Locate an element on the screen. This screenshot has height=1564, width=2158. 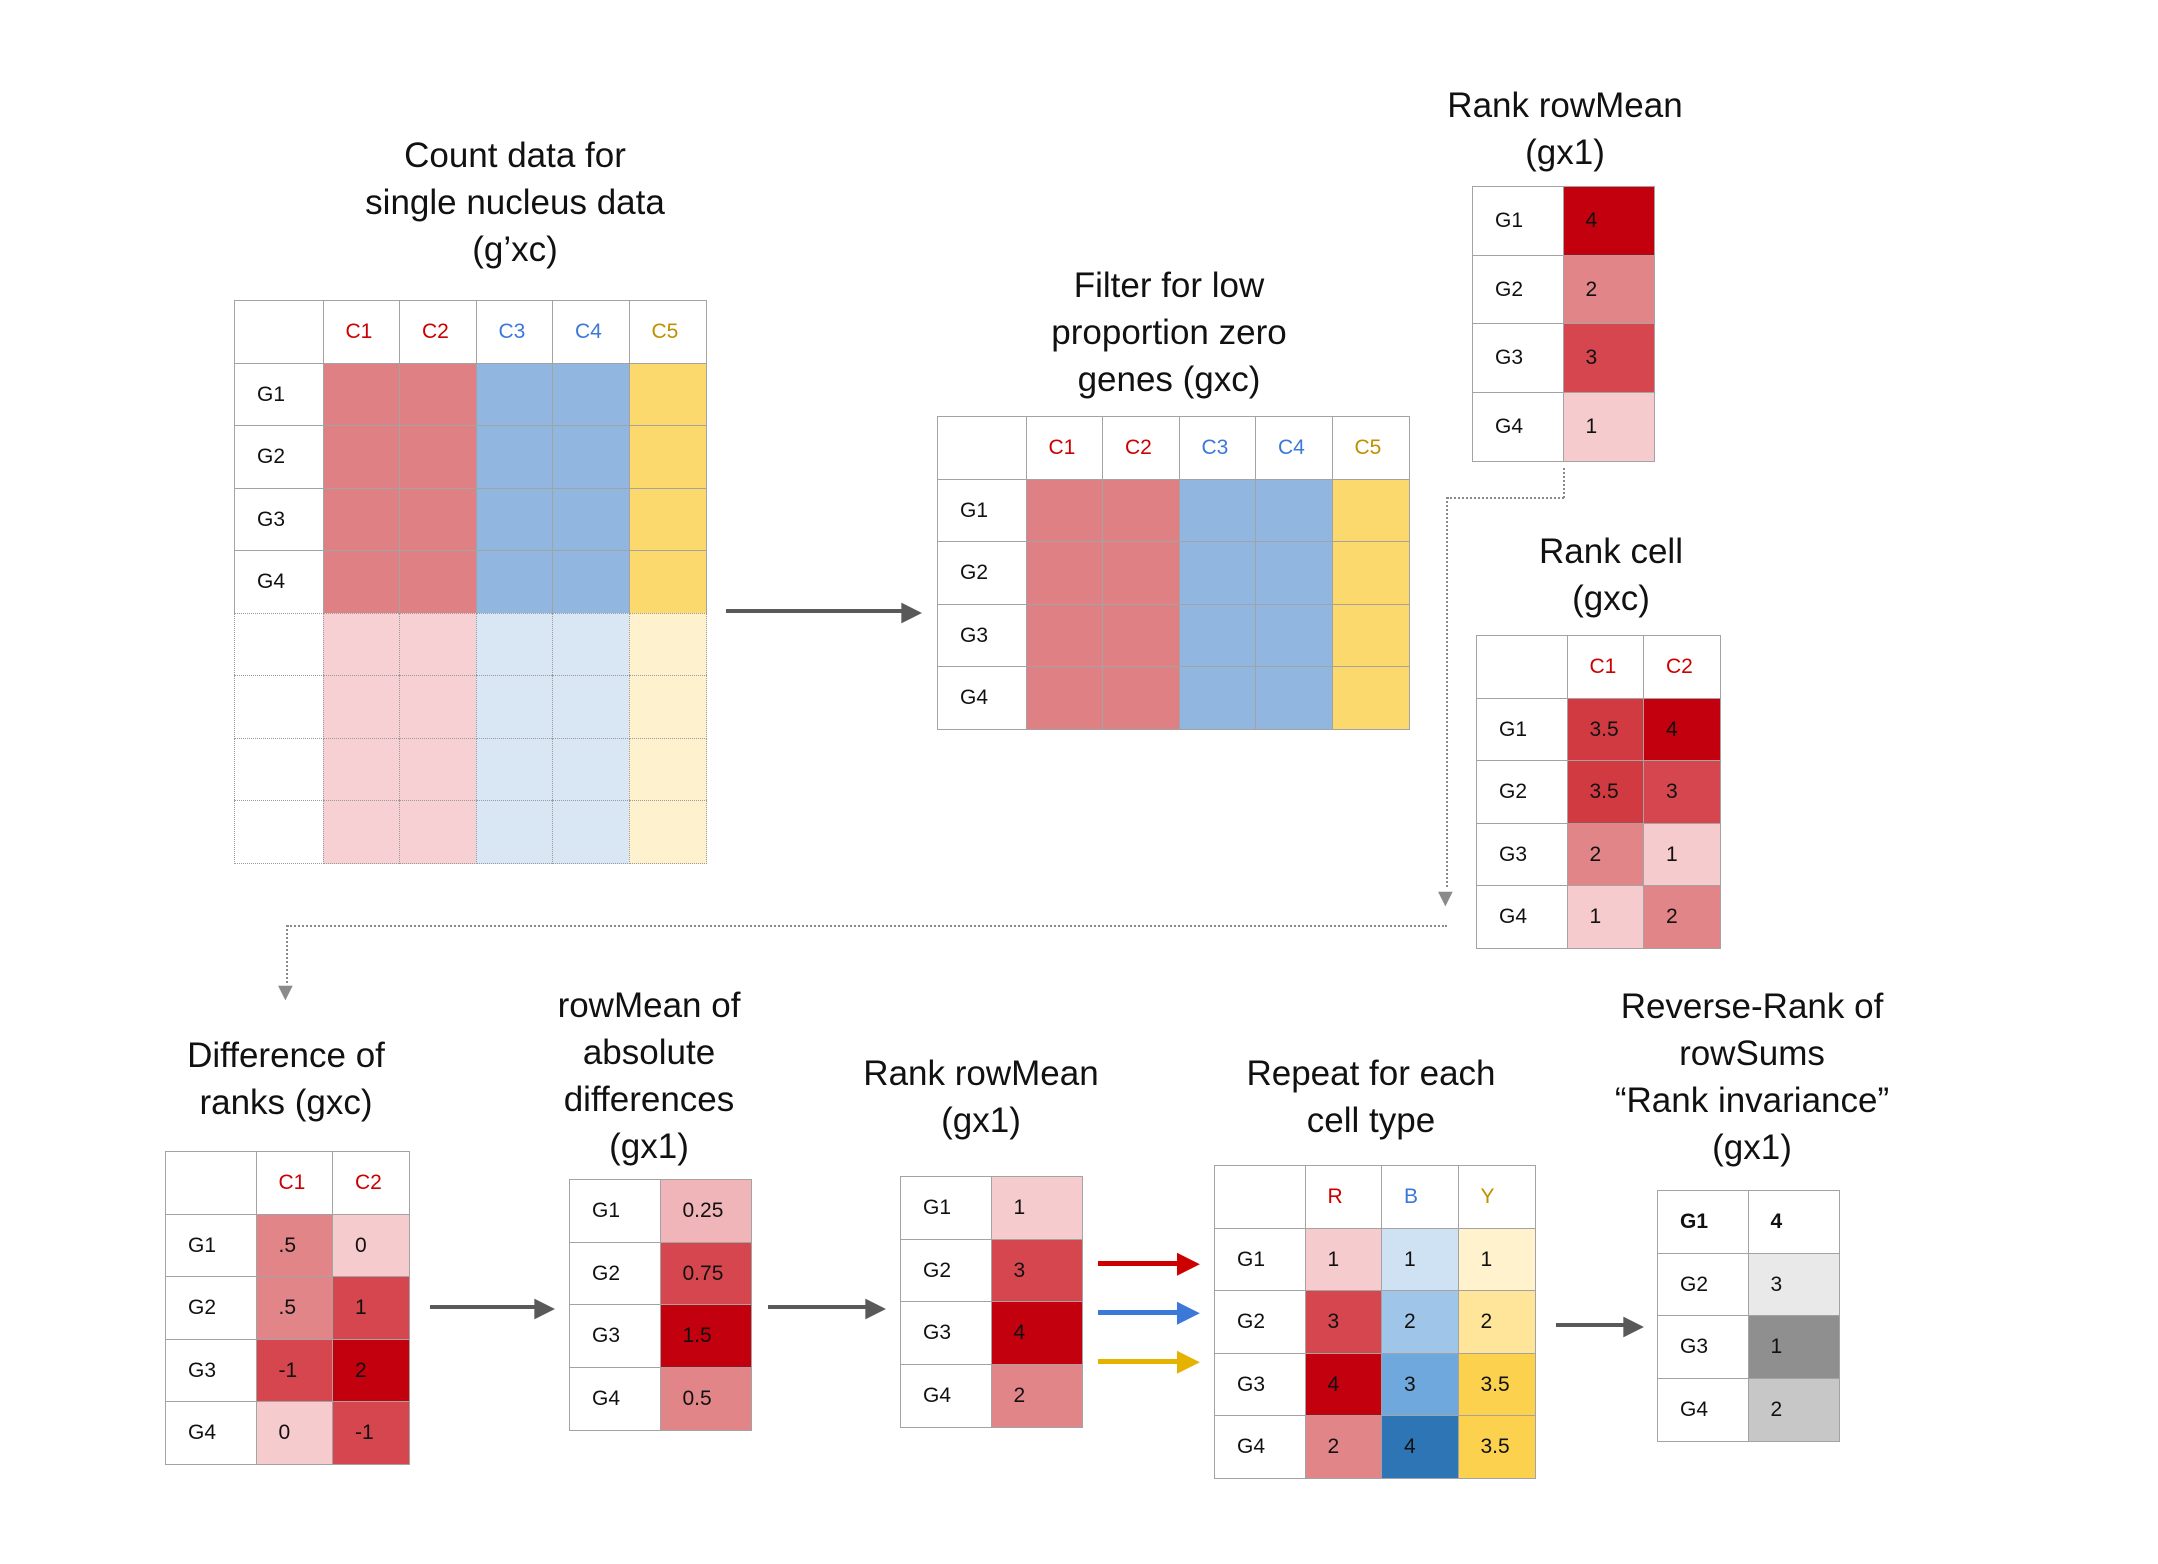
rank-cell-title: Rank cell (gxc) is located at coordinates (1611, 575).